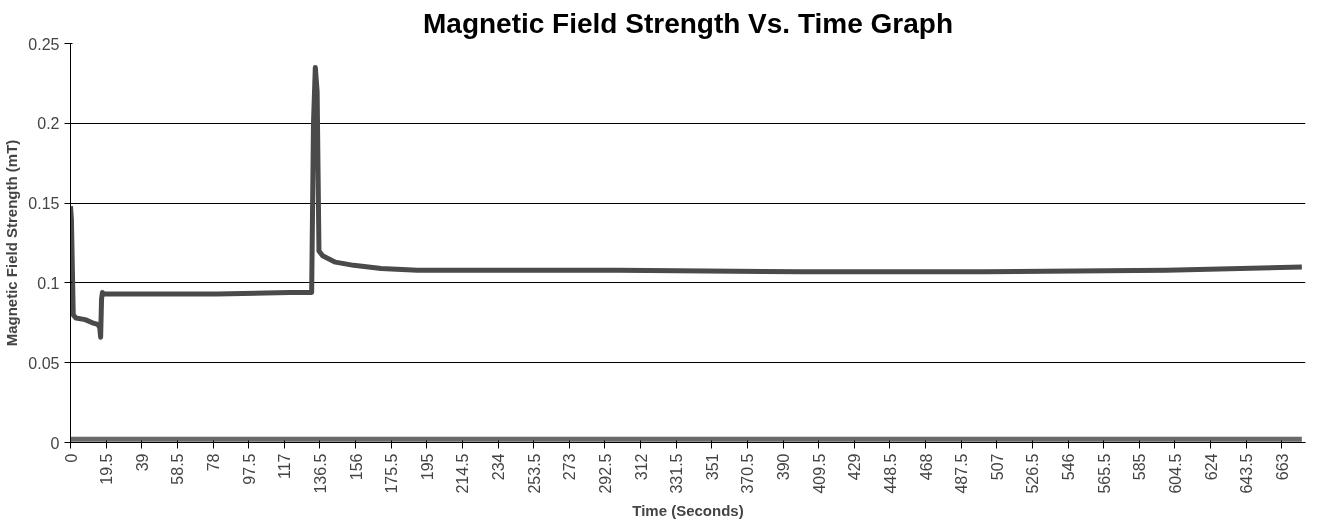 The width and height of the screenshot is (1340, 531). What do you see at coordinates (1033, 473) in the screenshot?
I see `x-tick-label: 526.5` at bounding box center [1033, 473].